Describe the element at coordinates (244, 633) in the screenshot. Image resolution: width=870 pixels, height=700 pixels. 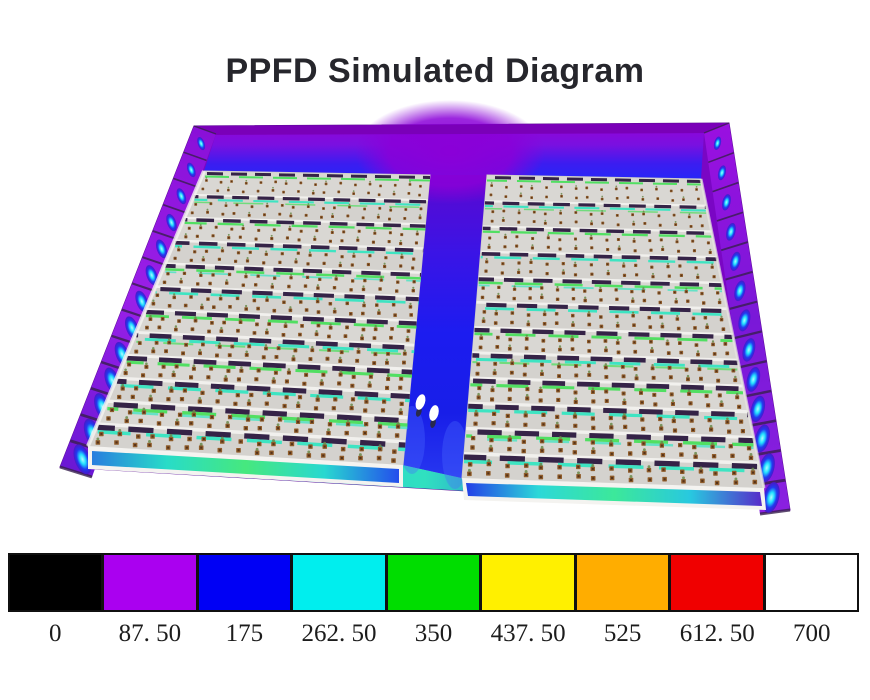
I see `scale-label: 175` at that location.